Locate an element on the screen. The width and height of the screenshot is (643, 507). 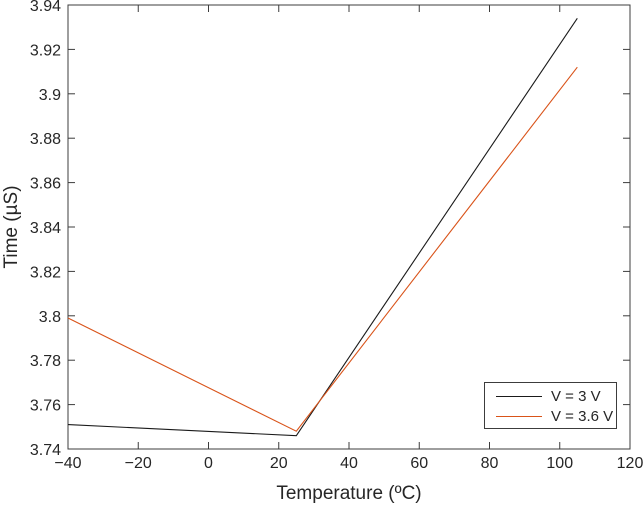
y-tick-label: 3.86 is located at coordinates (45, 184).